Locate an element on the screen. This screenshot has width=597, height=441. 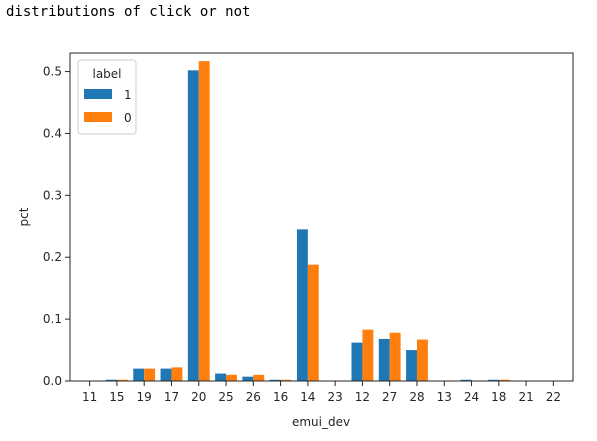
legend: label 1 0 is located at coordinates (107, 97).